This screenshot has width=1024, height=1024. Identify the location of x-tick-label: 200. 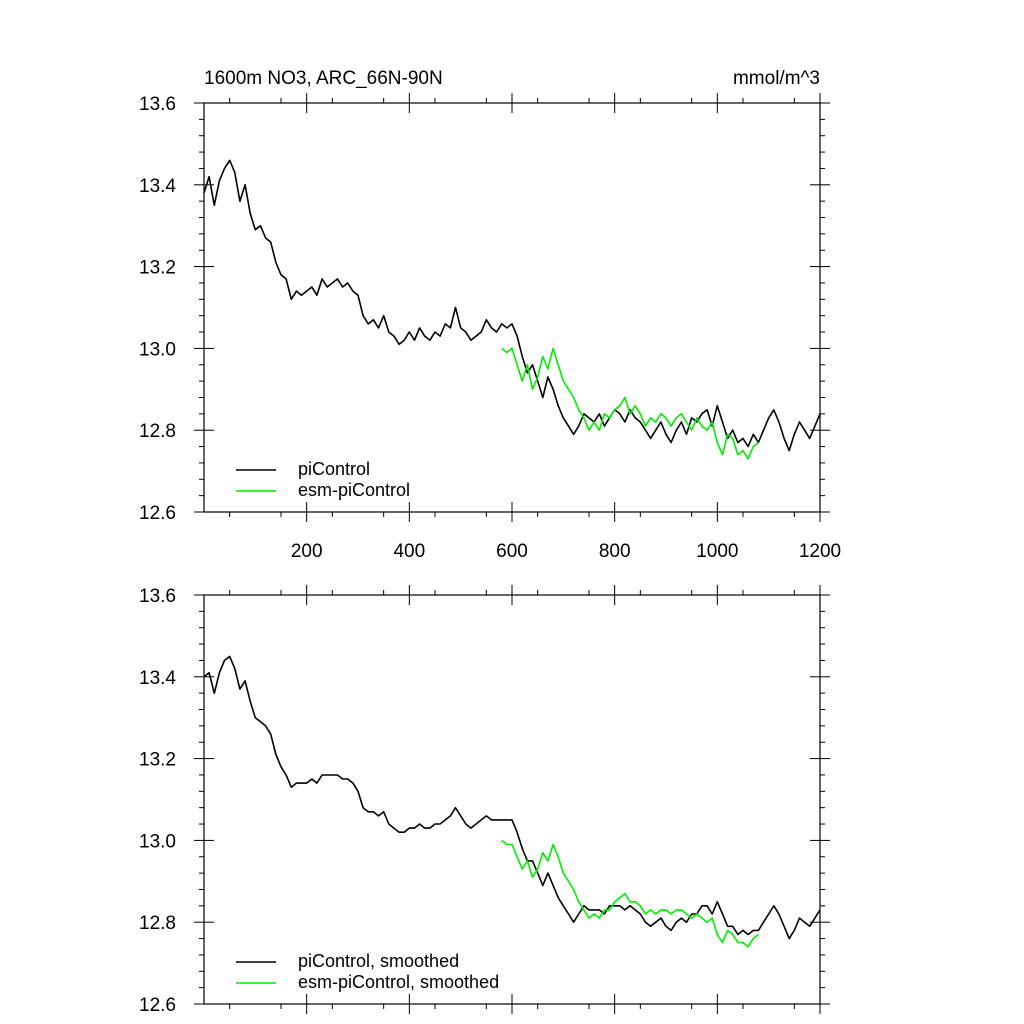
(307, 551).